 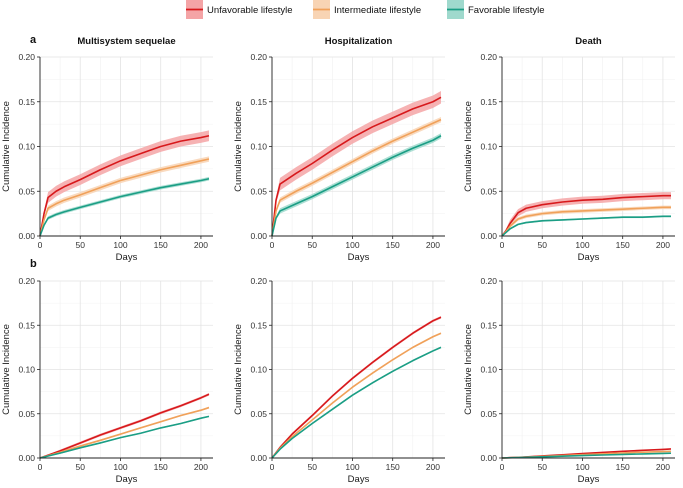 What do you see at coordinates (126, 41) in the screenshot?
I see `panel-title: Multisystem sequelae` at bounding box center [126, 41].